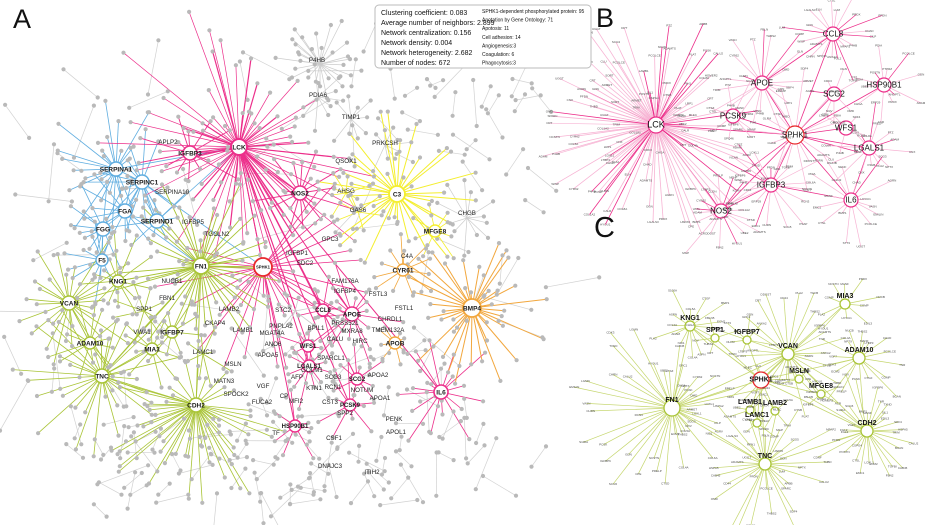 The image size is (934, 530). I want to click on svg-text: Network density: 0.004, so click(416, 43).